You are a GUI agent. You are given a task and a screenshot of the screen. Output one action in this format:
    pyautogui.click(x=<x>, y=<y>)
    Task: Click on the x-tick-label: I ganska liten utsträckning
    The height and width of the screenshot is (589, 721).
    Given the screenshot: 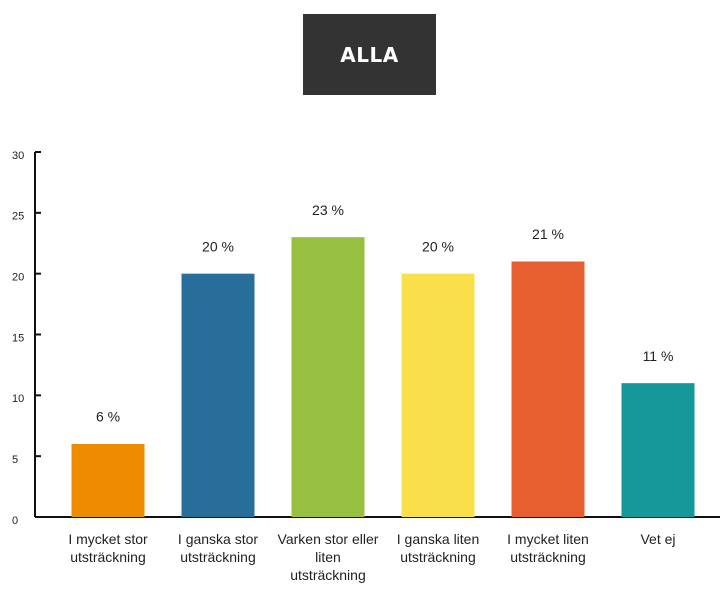 What is the action you would take?
    pyautogui.click(x=438, y=548)
    